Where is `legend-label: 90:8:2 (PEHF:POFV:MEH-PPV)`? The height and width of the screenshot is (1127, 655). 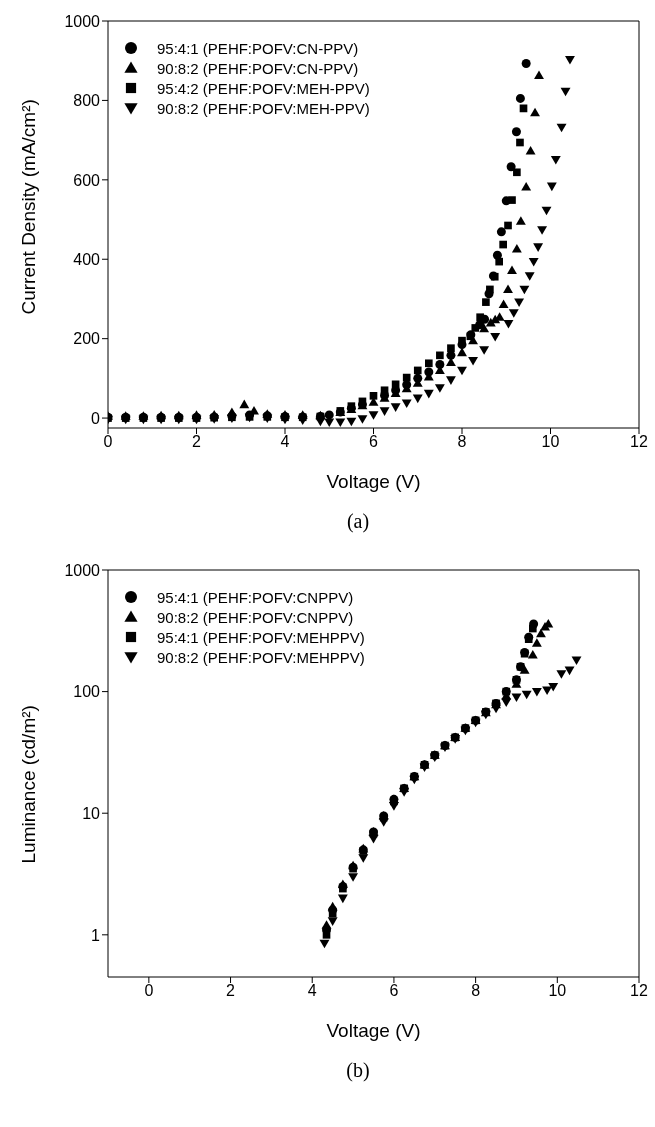
legend-label: 90:8:2 (PEHF:POFV:MEH-PPV) is located at coordinates (263, 108).